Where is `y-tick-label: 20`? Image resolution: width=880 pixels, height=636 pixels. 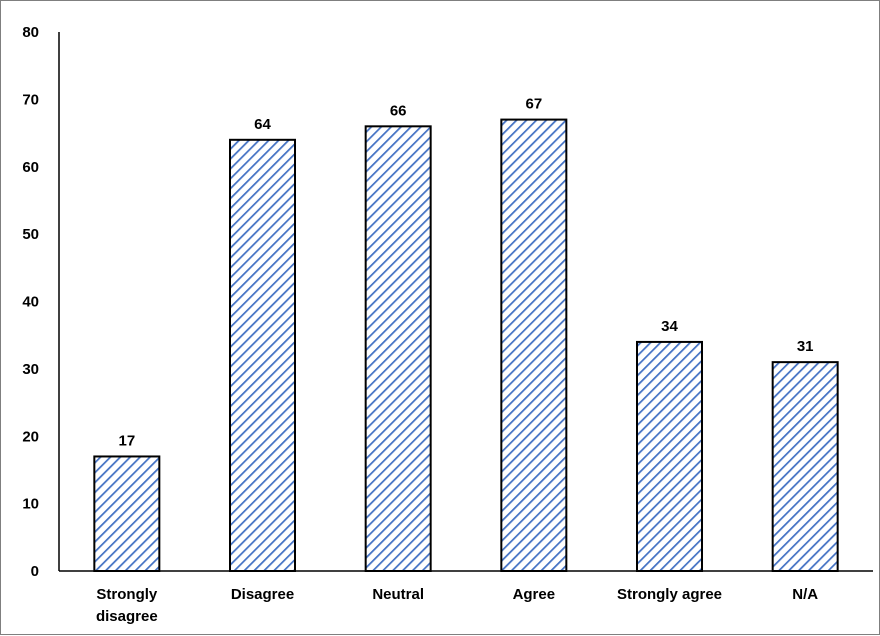
y-tick-label: 20 is located at coordinates (30, 436).